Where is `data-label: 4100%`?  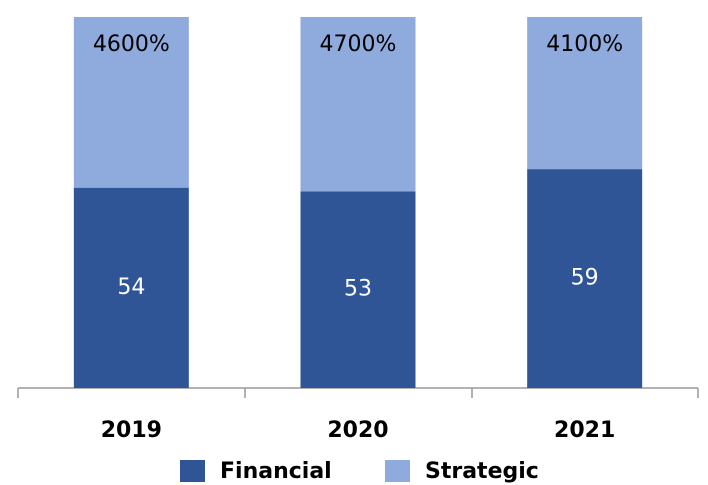 data-label: 4100% is located at coordinates (584, 44).